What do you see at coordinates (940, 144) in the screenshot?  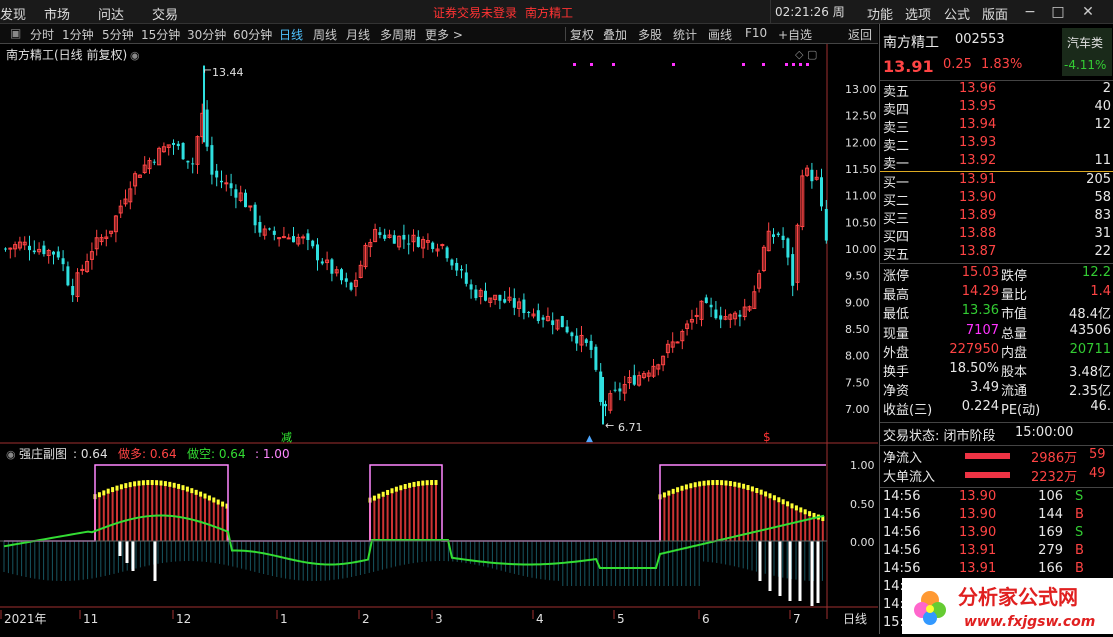 I see `ask-row: 卖二 13.93` at bounding box center [940, 144].